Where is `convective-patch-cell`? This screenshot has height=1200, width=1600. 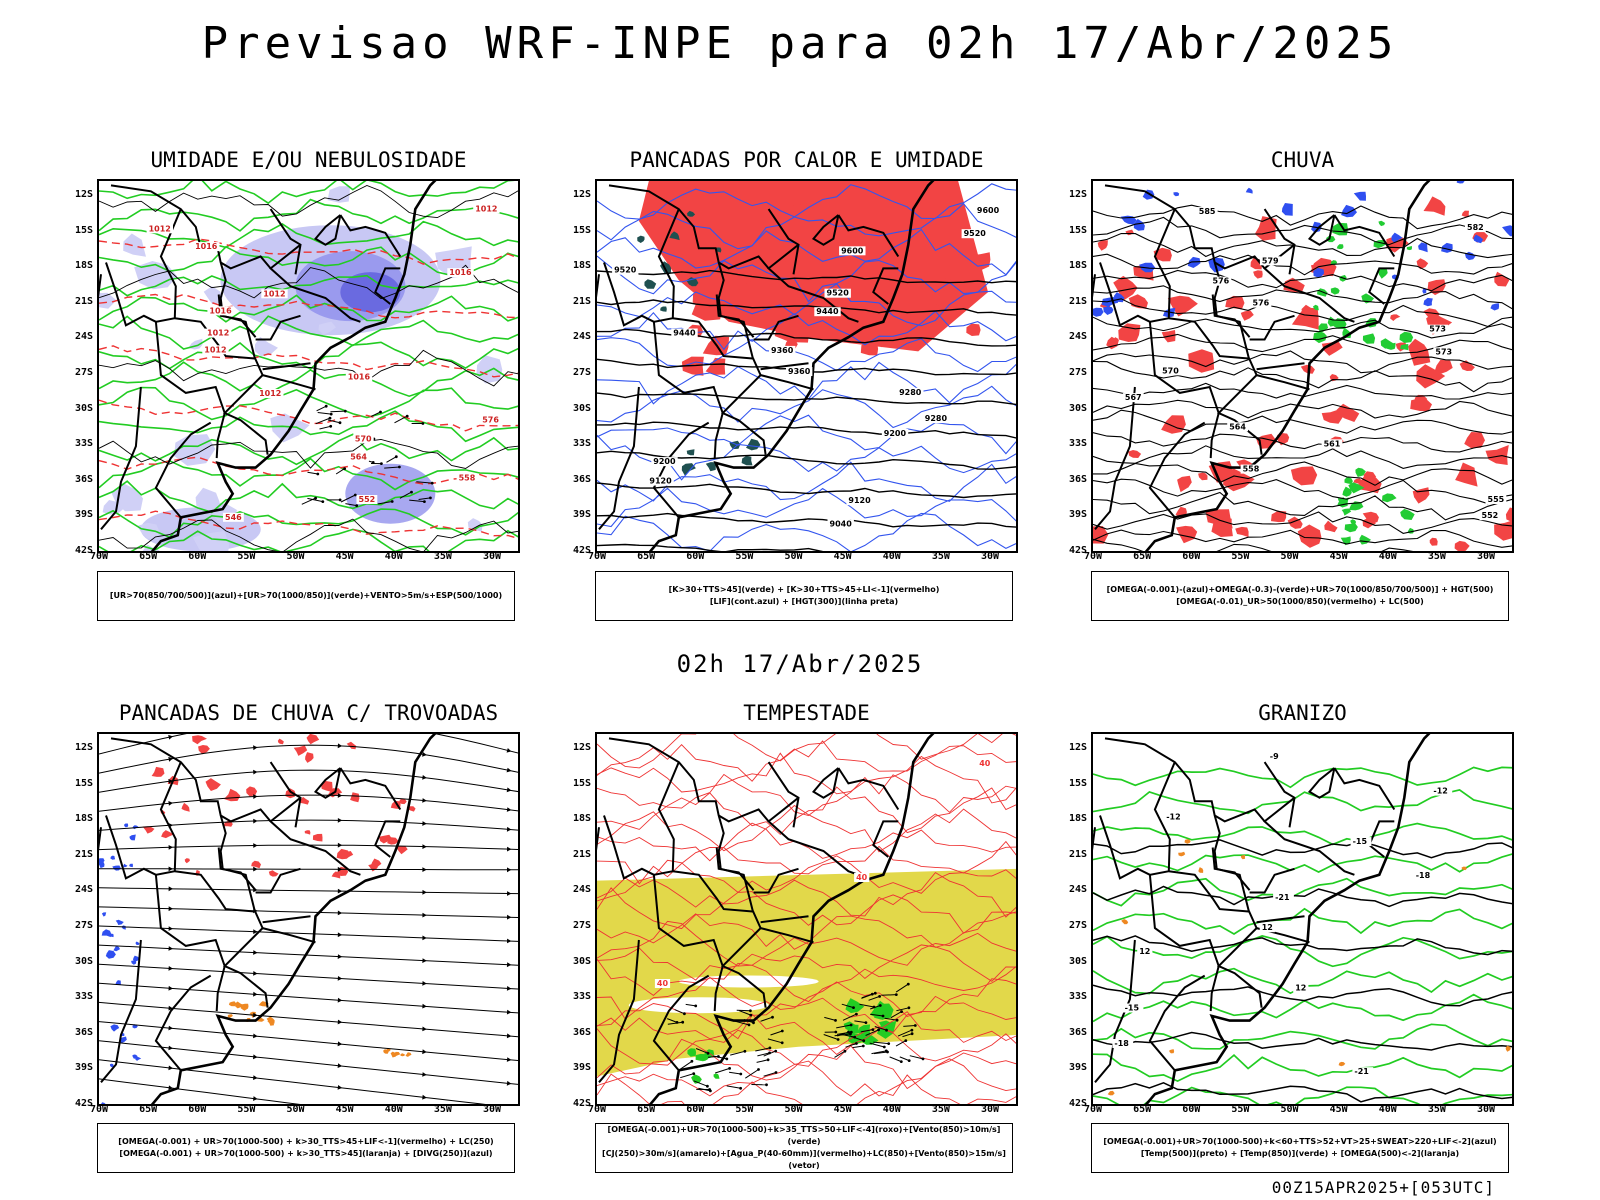
convective-patch-cell is located at coordinates (650, 284).